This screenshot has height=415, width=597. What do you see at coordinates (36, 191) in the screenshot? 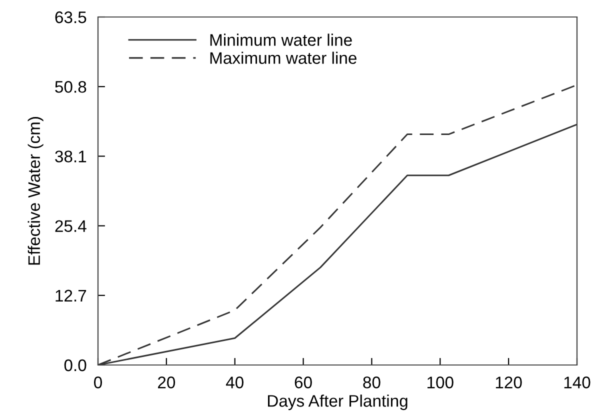
I see `y-axis-title: Effective Water (cm)` at bounding box center [36, 191].